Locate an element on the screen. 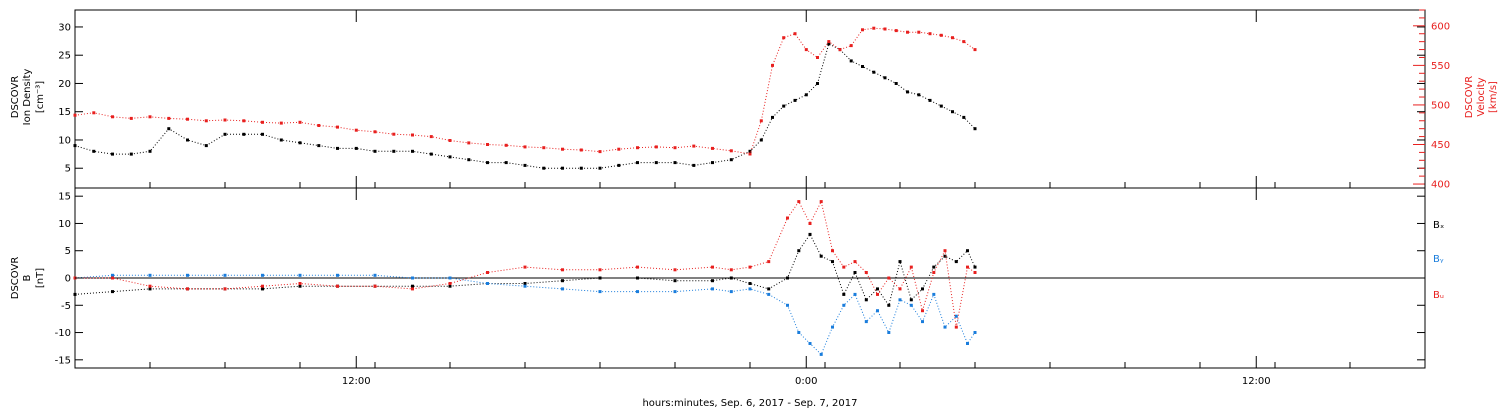  by-series is located at coordinates (525, 314).